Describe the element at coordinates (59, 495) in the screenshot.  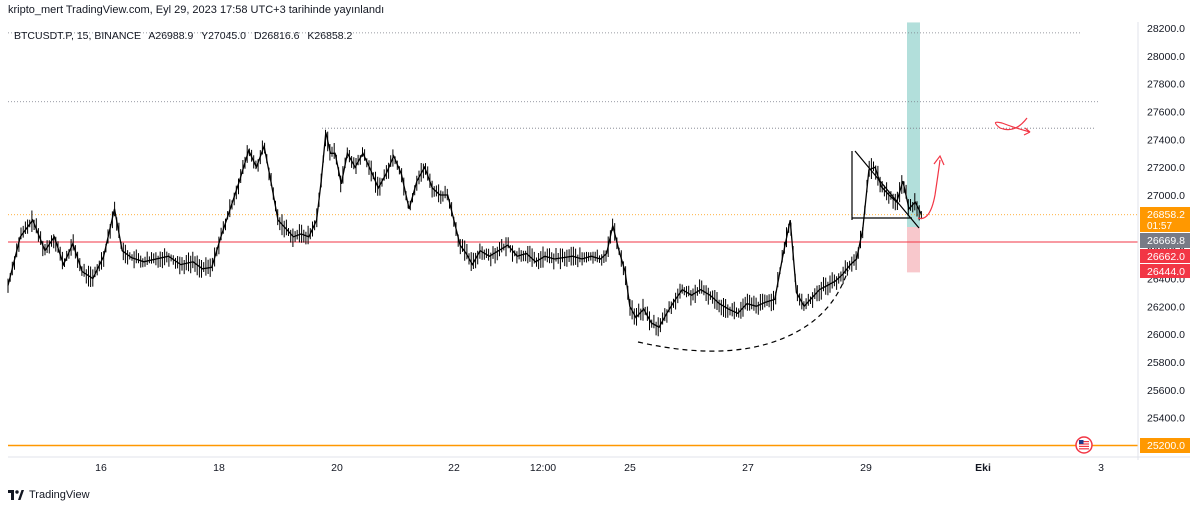
I see `footer-brand-label: TradingView` at that location.